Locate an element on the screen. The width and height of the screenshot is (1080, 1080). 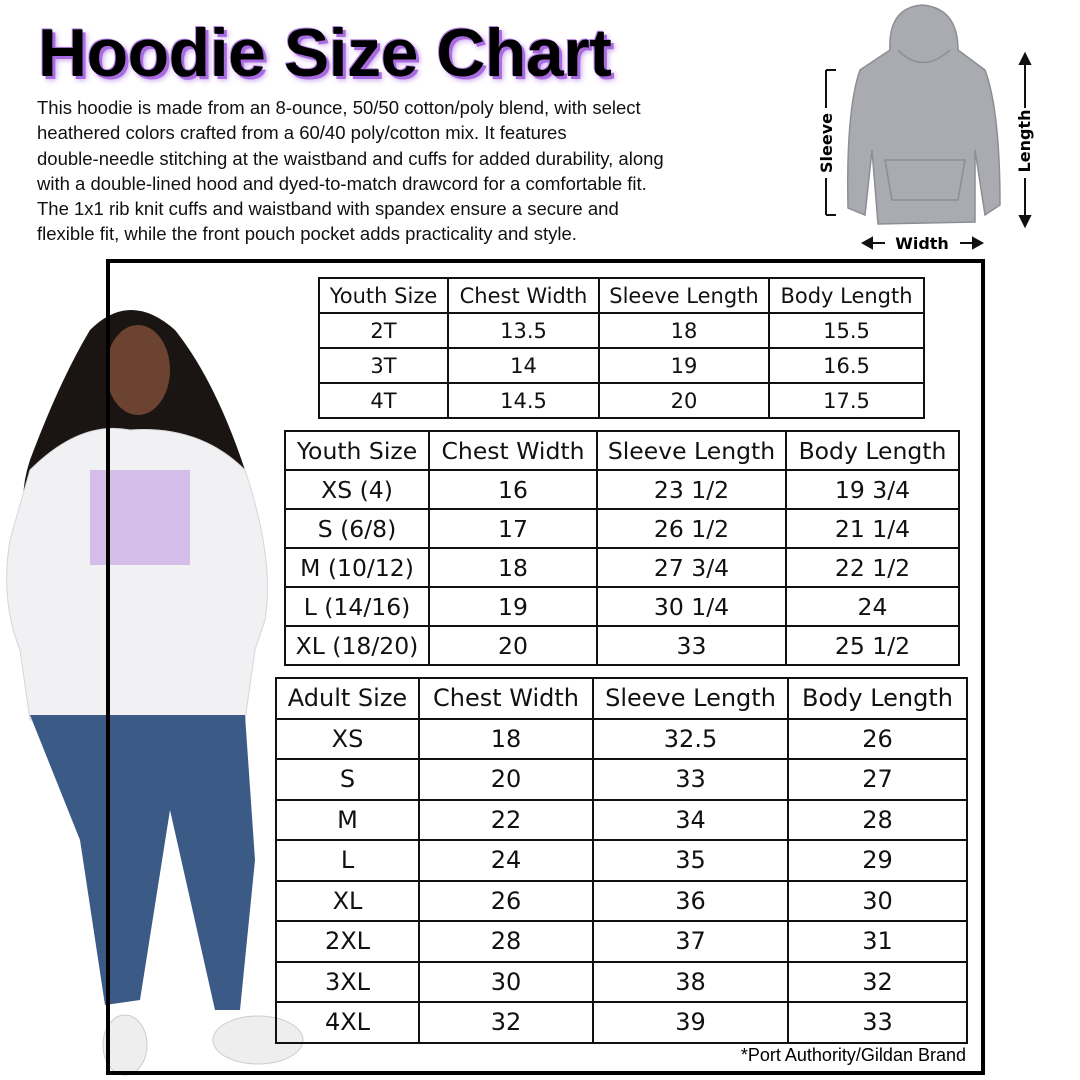
table-cell: XL is located at coordinates (347, 900).